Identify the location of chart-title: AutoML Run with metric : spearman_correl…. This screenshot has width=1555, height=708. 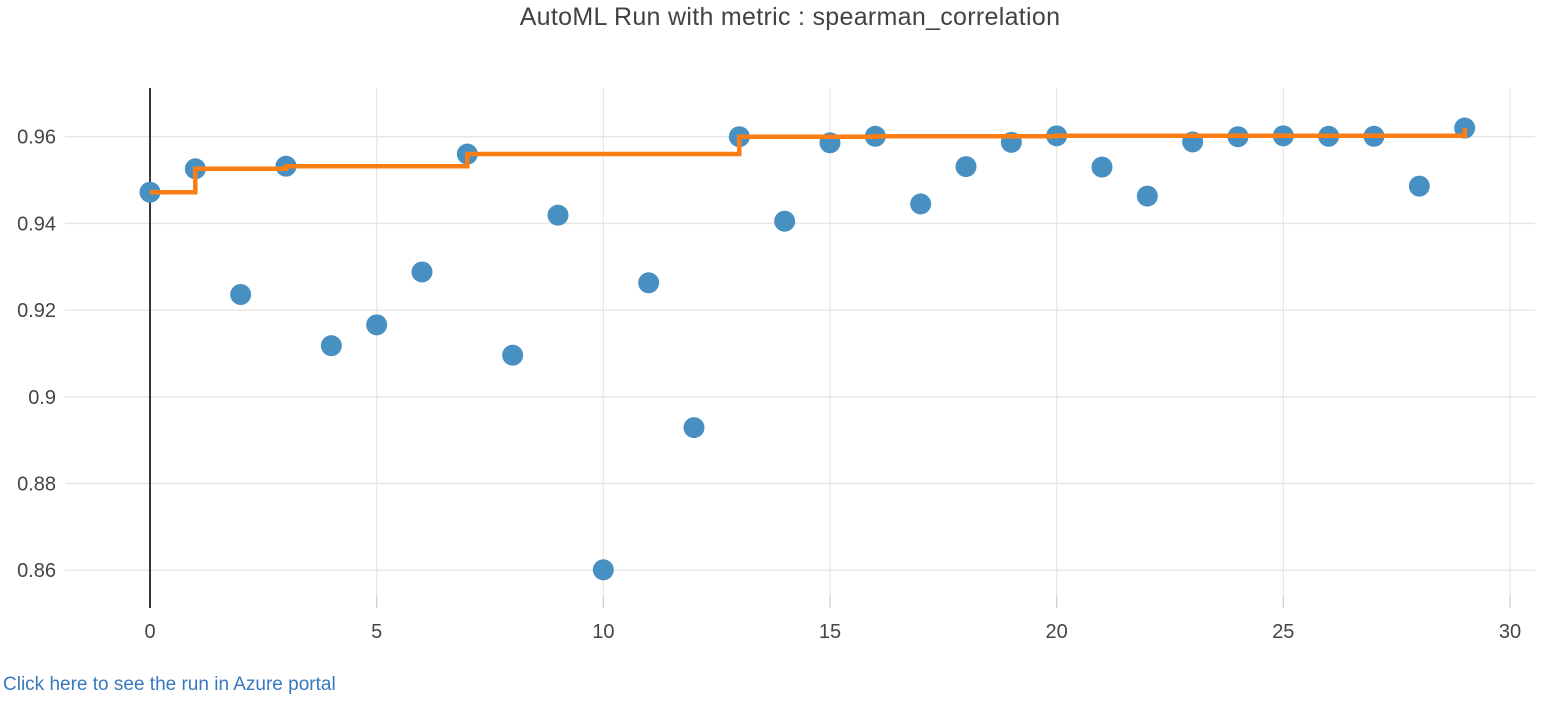
(790, 17).